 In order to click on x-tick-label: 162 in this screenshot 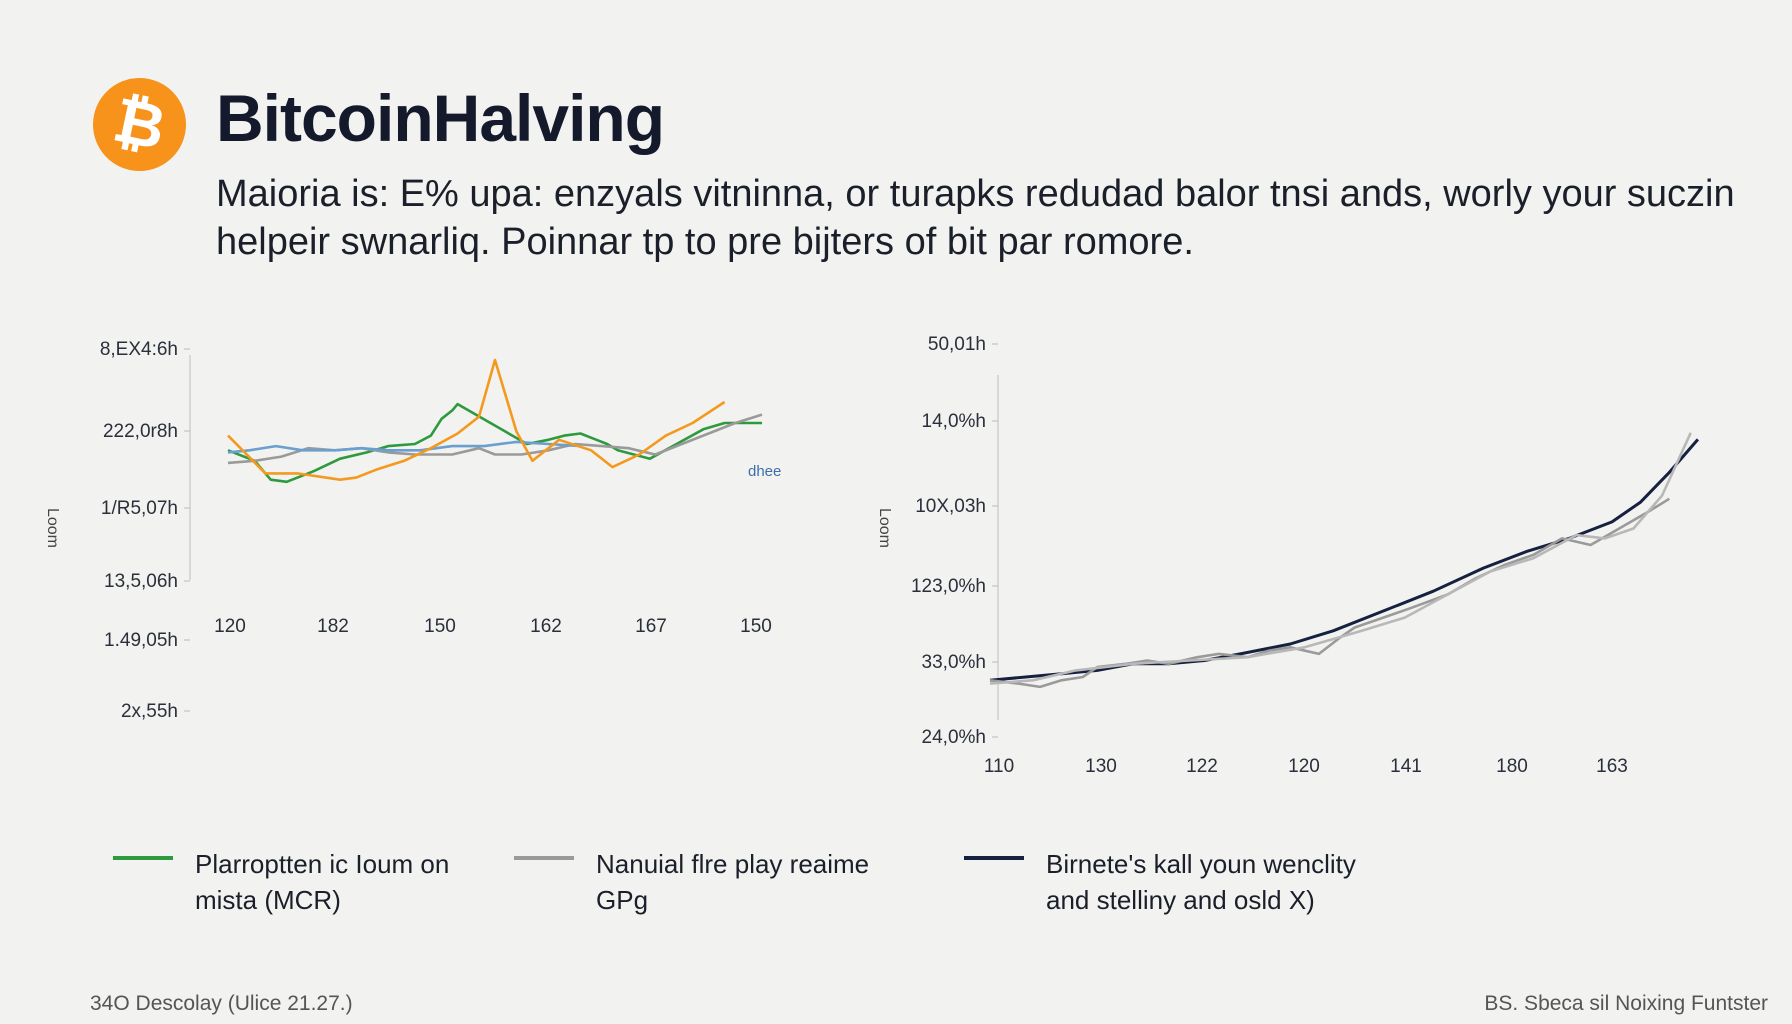, I will do `click(546, 626)`.